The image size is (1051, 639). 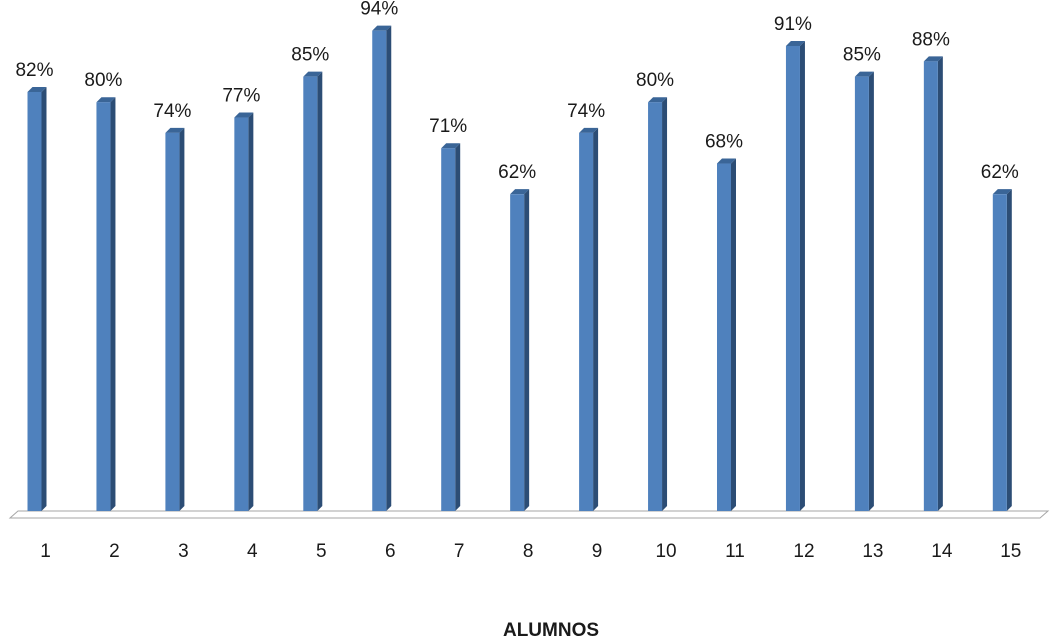 I want to click on data-label: 82%, so click(x=34, y=70).